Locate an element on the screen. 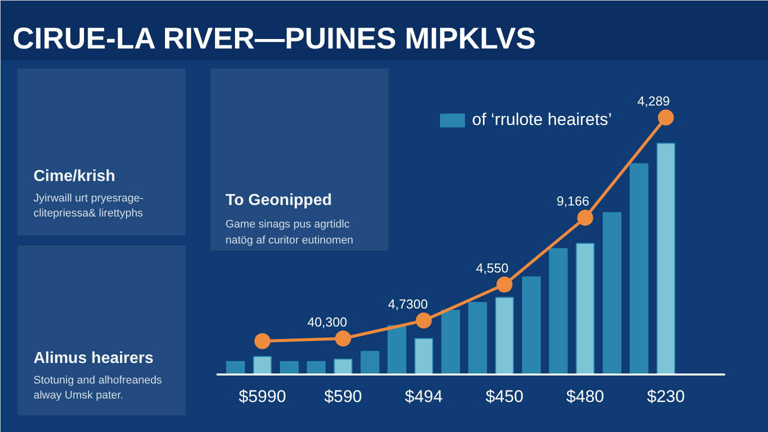 The height and width of the screenshot is (432, 768). annotation: Game sinags pus agrtidlc is located at coordinates (288, 224).